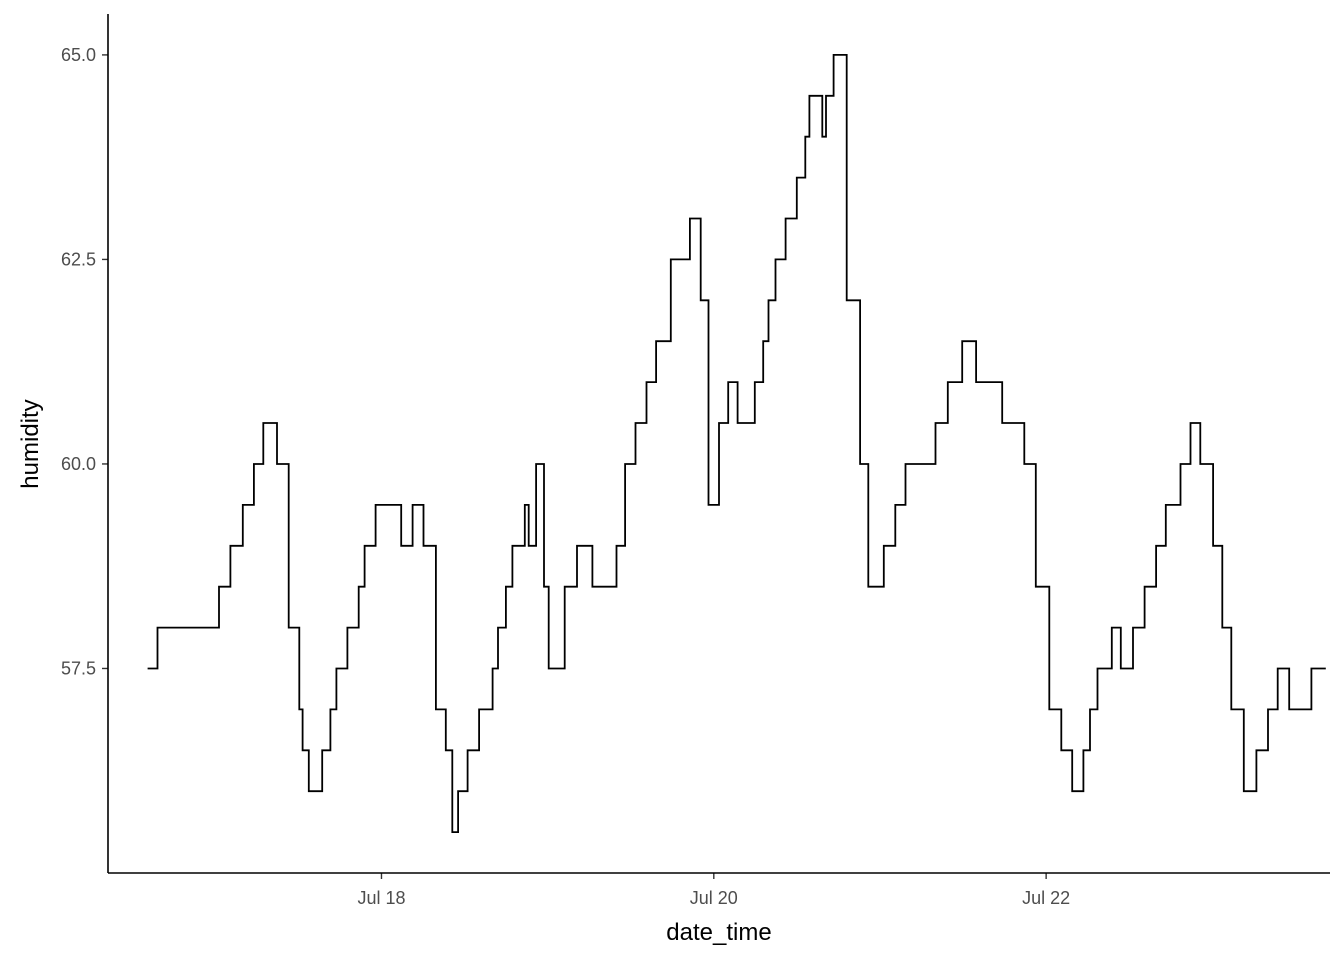 The image size is (1344, 960). What do you see at coordinates (30, 443) in the screenshot?
I see `y-axis-title: humidity` at bounding box center [30, 443].